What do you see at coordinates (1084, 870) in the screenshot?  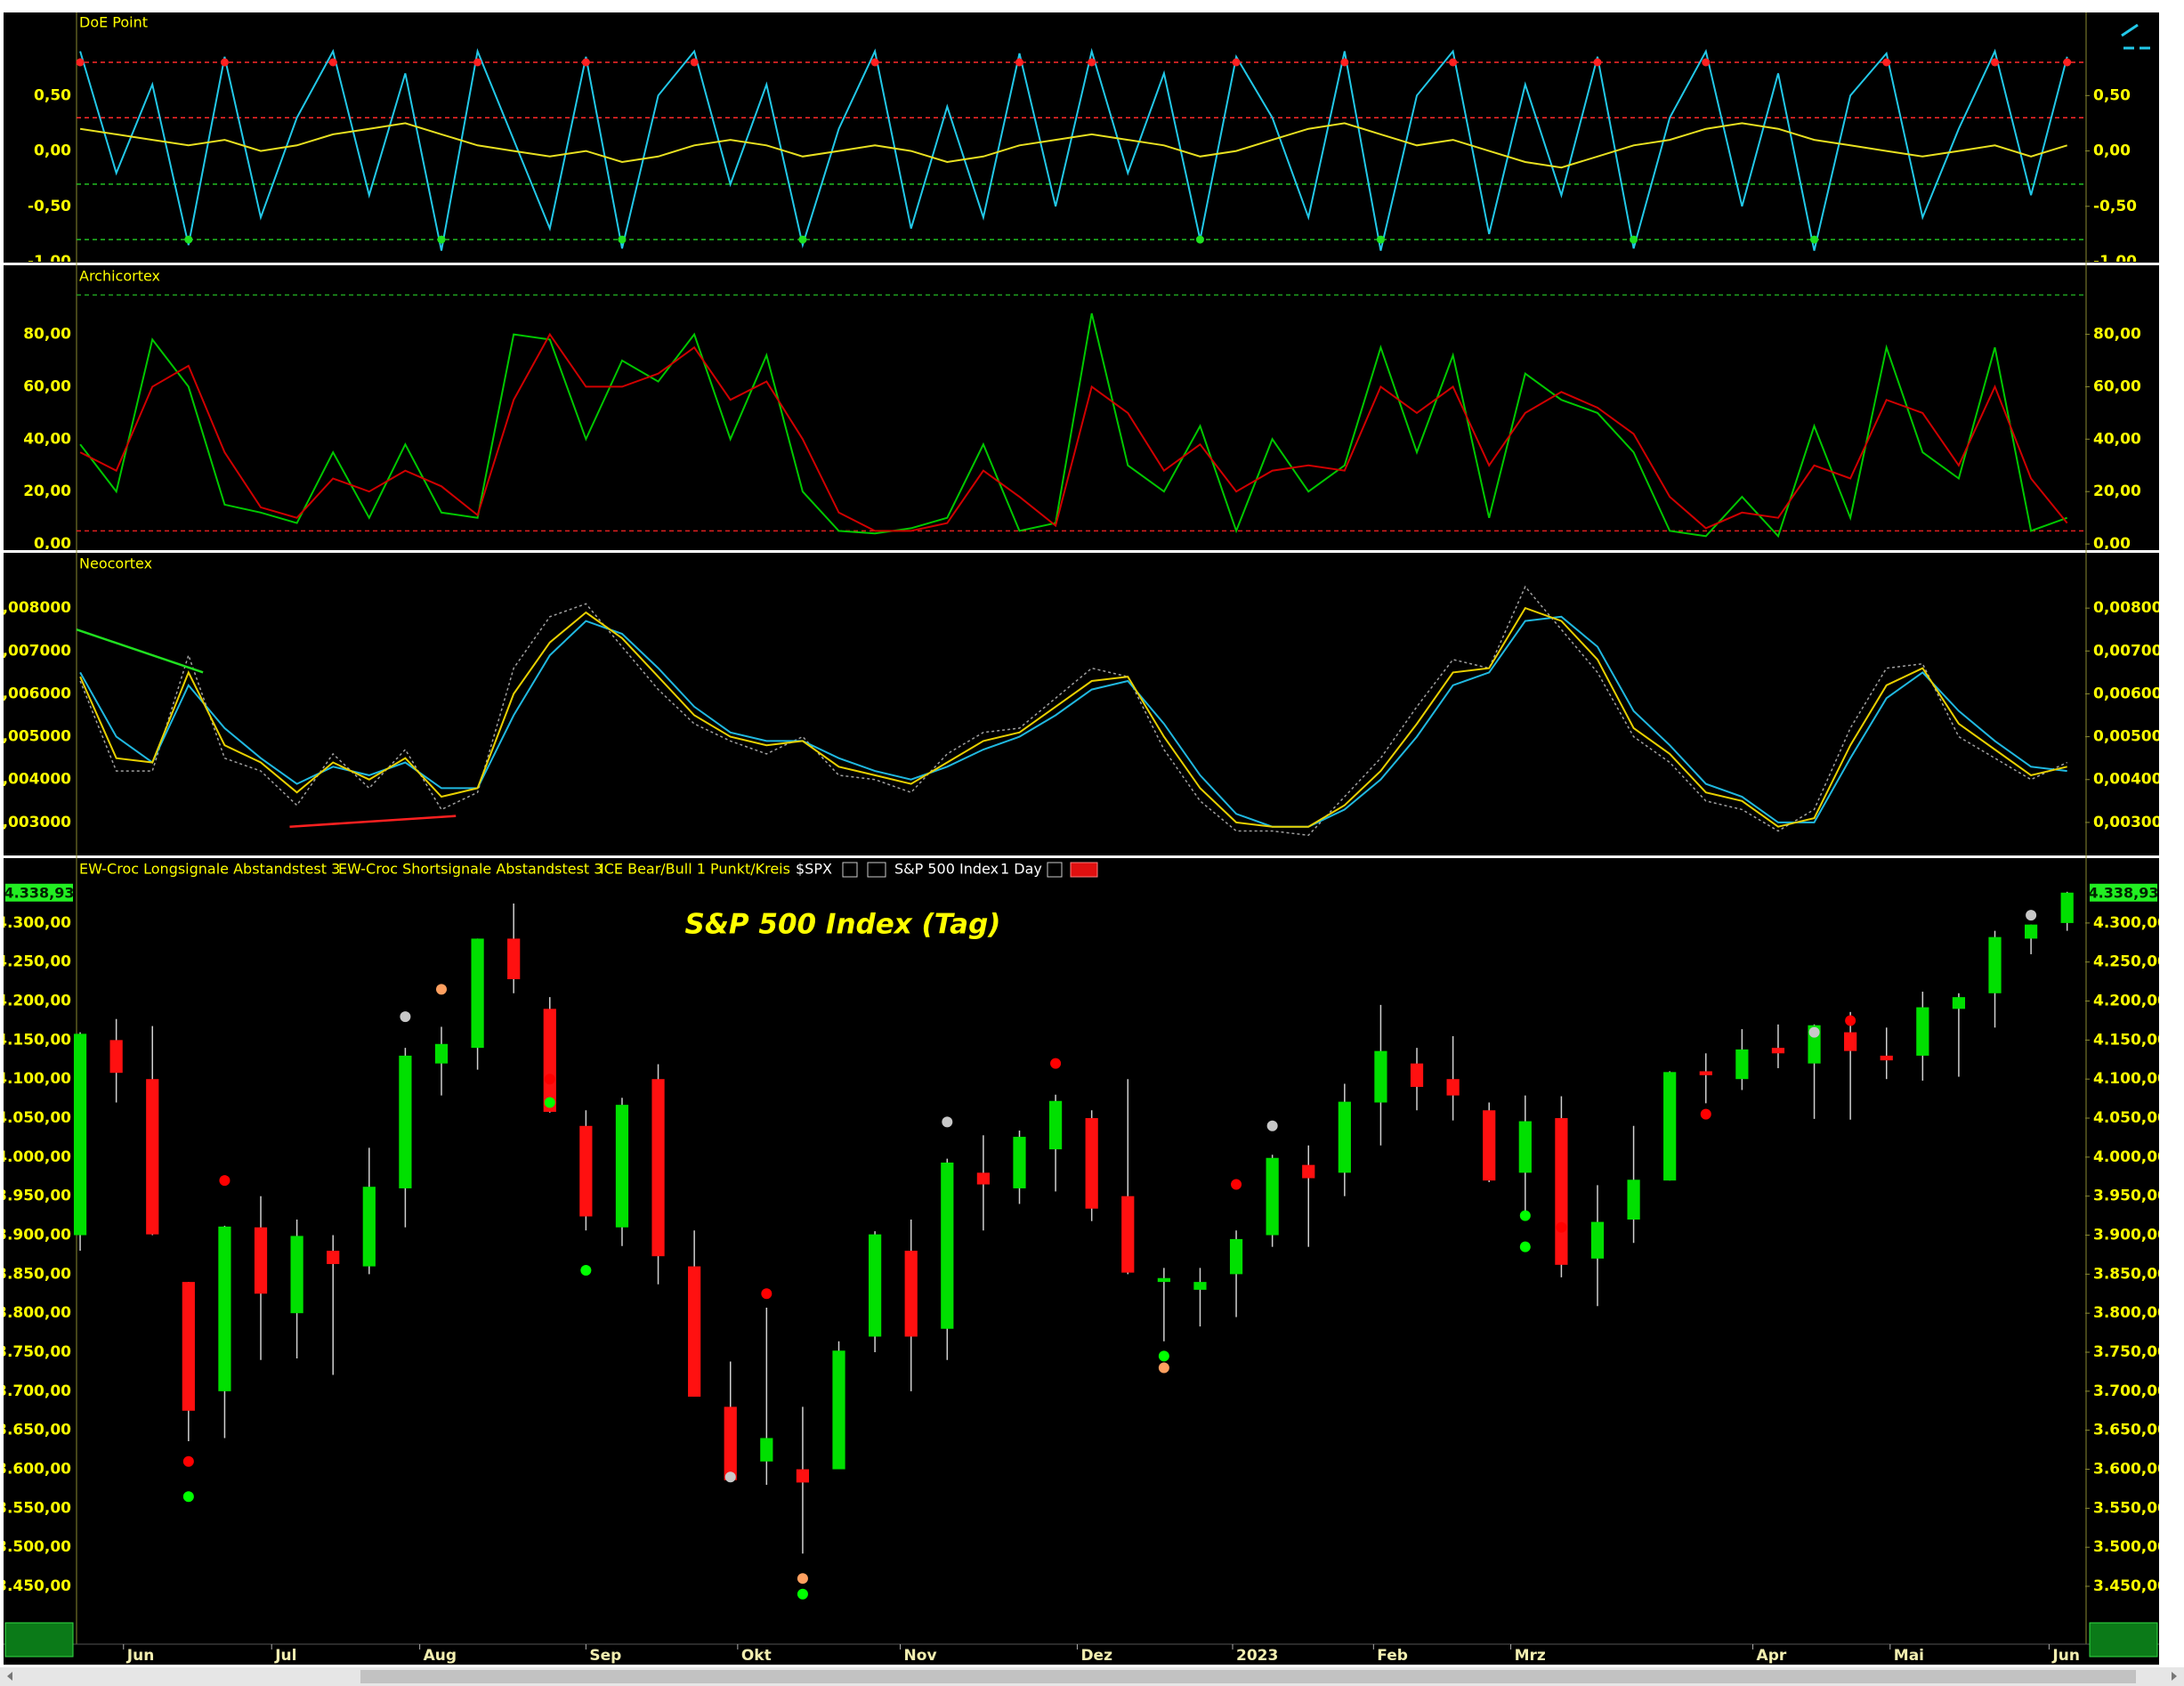 I see `realtime-button` at bounding box center [1084, 870].